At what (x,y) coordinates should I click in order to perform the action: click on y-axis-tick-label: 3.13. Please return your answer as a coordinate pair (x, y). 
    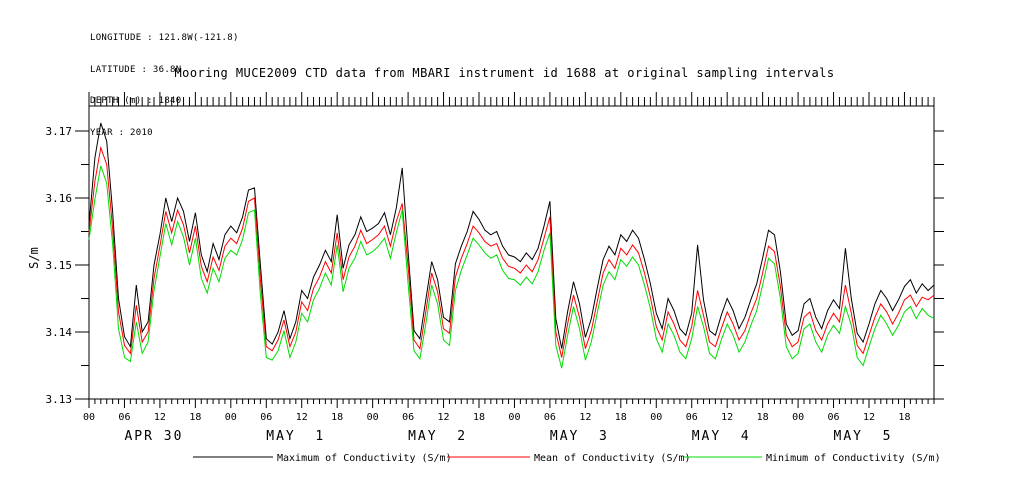
    Looking at the image, I should click on (59, 399).